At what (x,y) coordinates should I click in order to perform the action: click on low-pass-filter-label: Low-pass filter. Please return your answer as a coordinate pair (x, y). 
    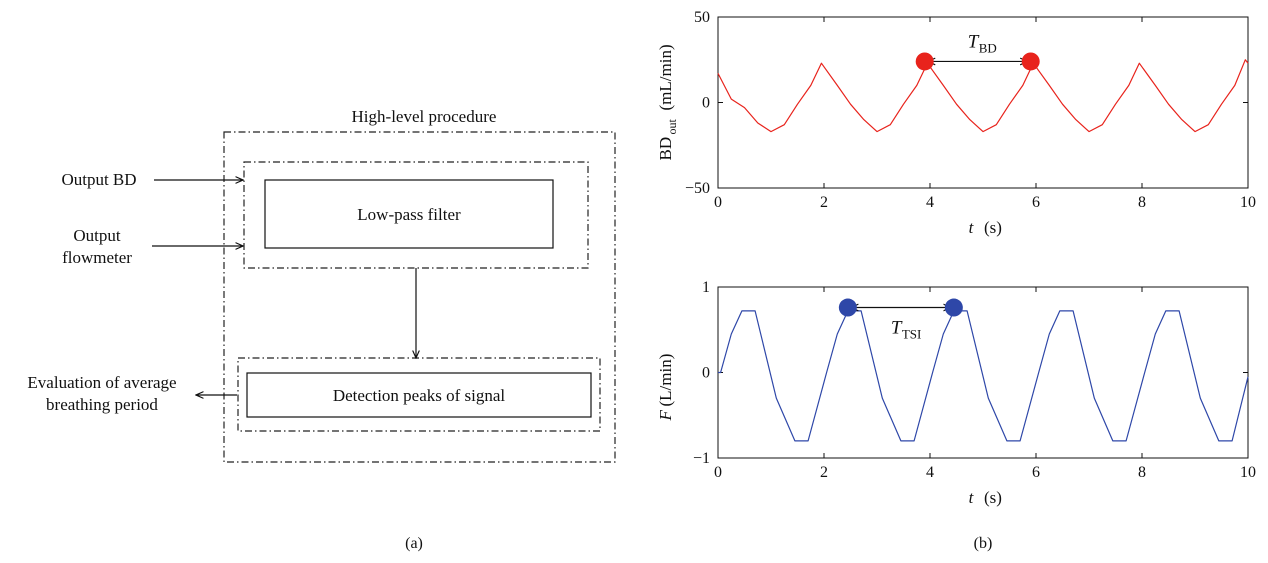
    Looking at the image, I should click on (409, 214).